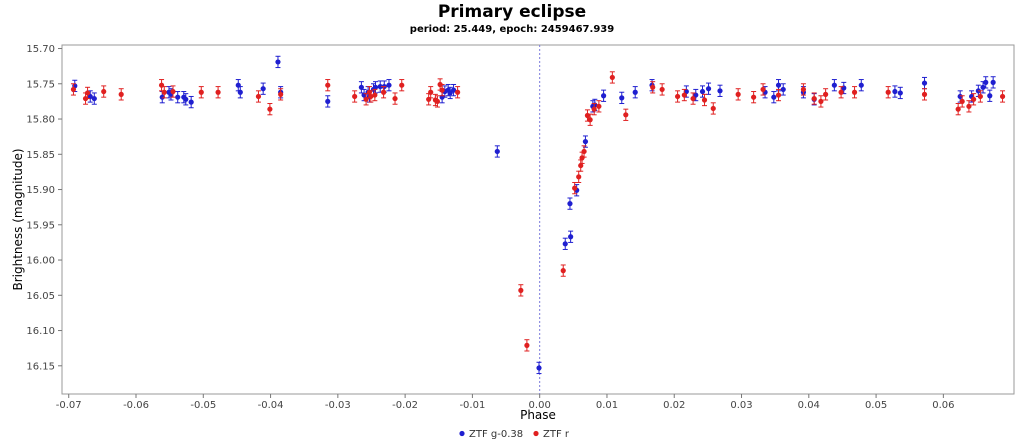 The image size is (1024, 448). I want to click on y-tick-label: 15.90, so click(40, 190).